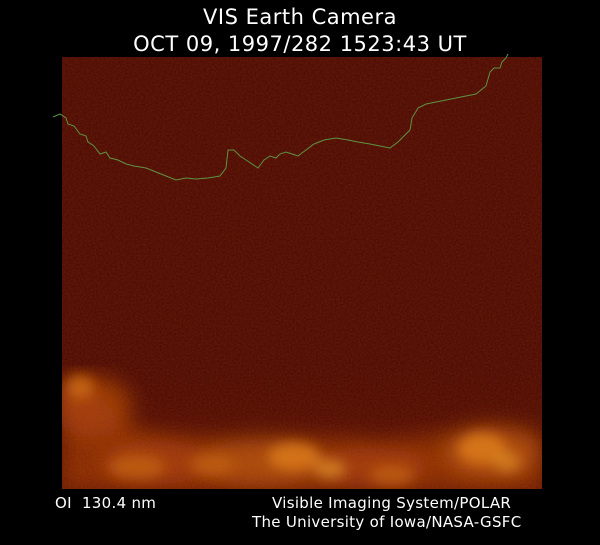 The width and height of the screenshot is (600, 545). I want to click on image-timestamp: OCT 09, 1997/282 1523:43 UT, so click(300, 44).